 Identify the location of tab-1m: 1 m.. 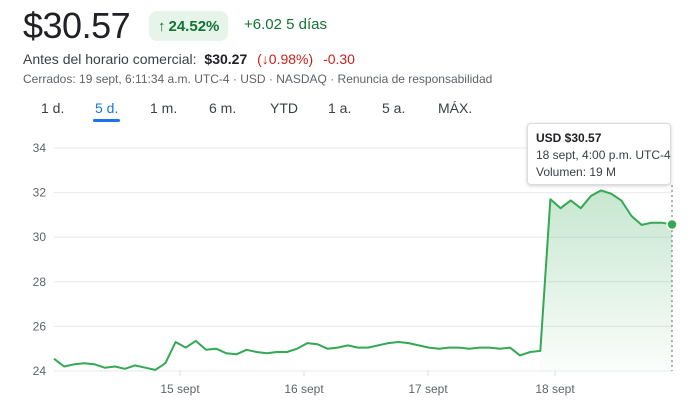
(164, 108).